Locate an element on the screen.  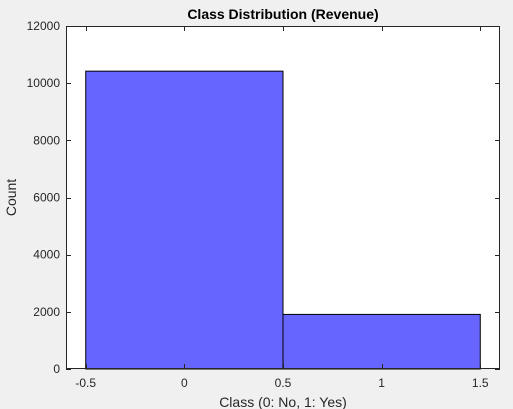
y-tick-label: 6000 is located at coordinates (46, 198).